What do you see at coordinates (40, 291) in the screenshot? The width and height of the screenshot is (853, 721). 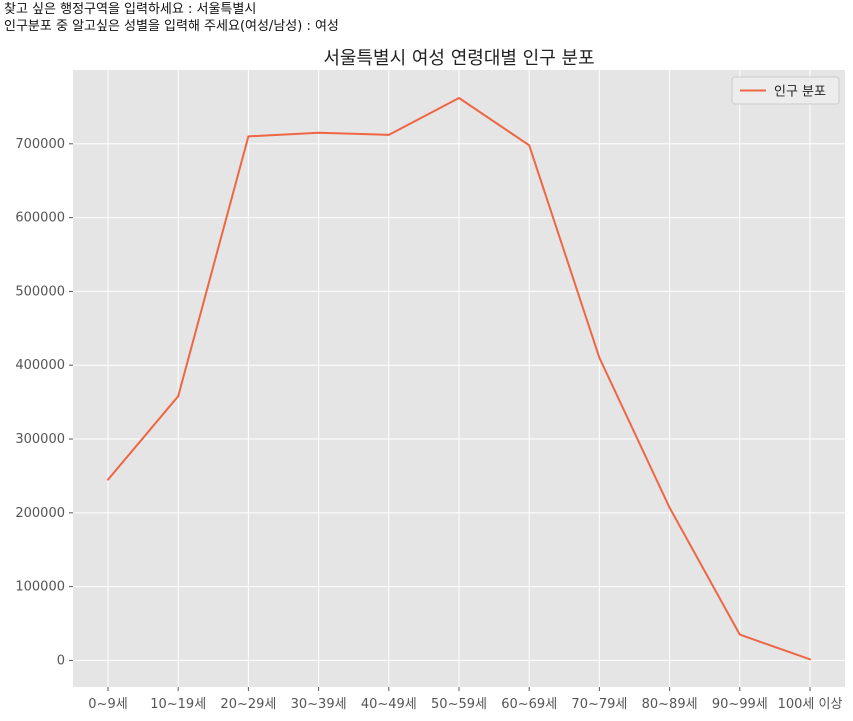 I see `y-tick-label: 500000` at bounding box center [40, 291].